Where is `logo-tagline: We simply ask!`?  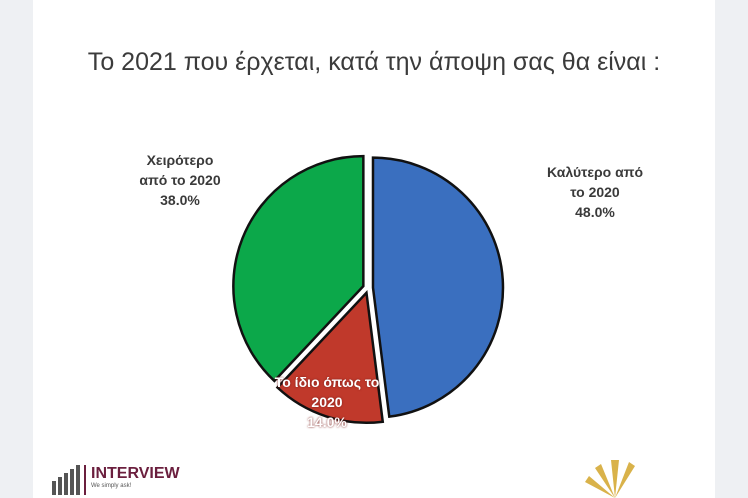
logo-tagline: We simply ask! is located at coordinates (111, 486).